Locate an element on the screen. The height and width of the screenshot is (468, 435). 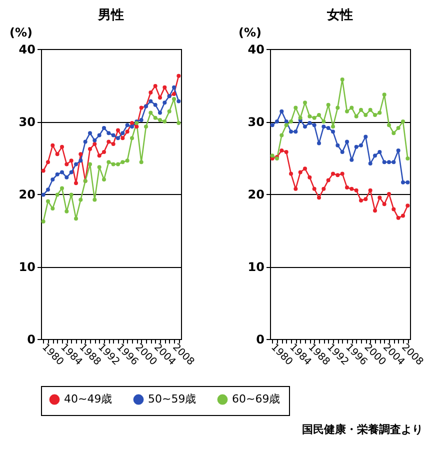
y-tick-label: 10 is located at coordinates (27, 267).